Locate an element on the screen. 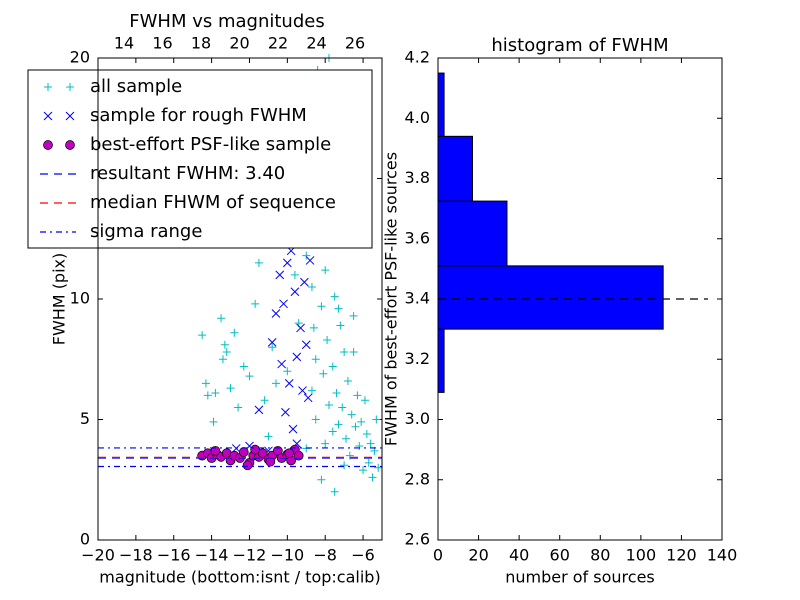  y-tick-label: 3.0 is located at coordinates (417, 418).